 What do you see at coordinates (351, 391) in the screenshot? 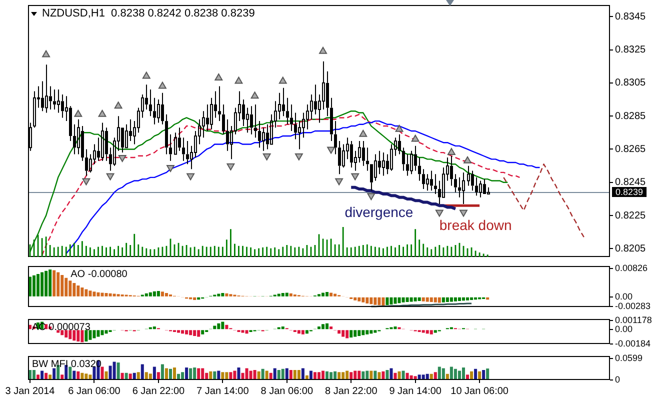
I see `x-tick-label: 8 Jan 22:00` at bounding box center [351, 391].